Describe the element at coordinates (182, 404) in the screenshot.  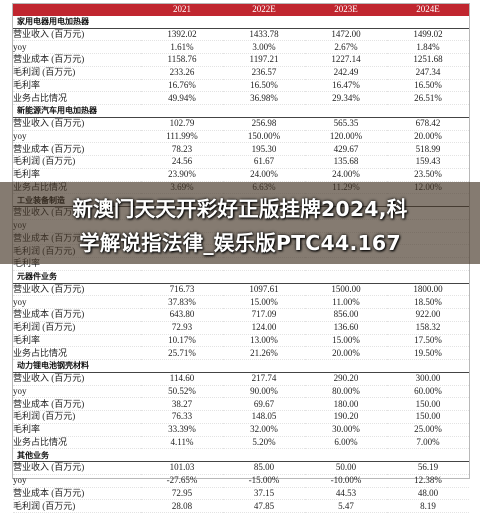
I see `value-cell: 38.27` at that location.